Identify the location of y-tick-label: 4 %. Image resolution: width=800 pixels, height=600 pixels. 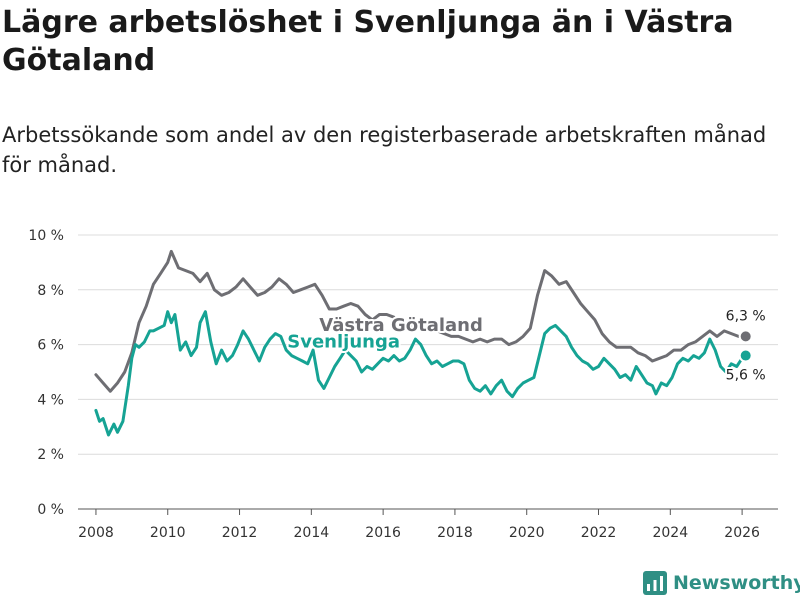
(50, 400).